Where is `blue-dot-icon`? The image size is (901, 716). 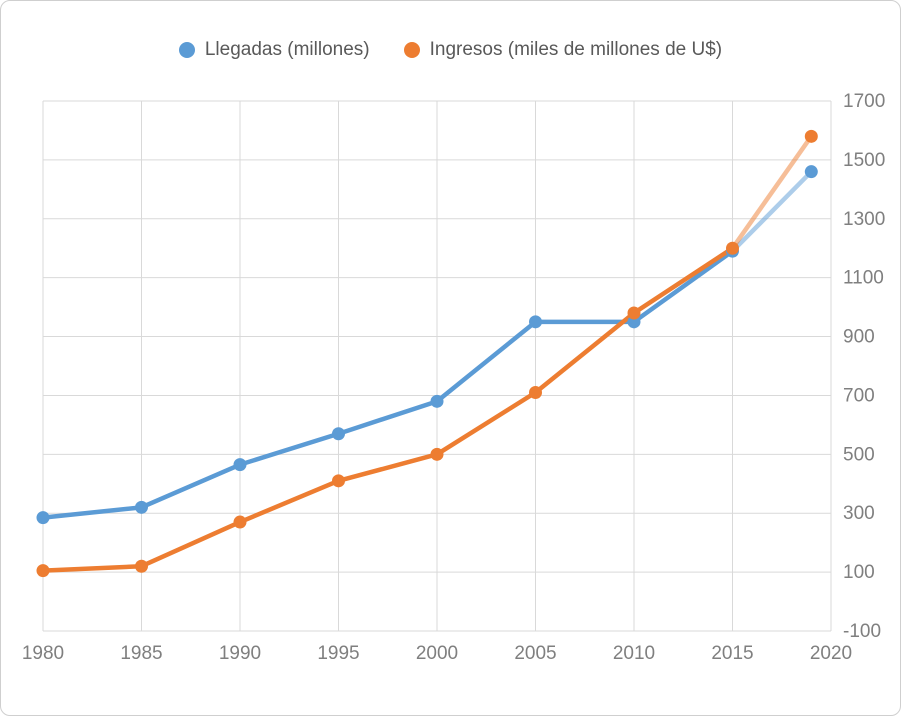 blue-dot-icon is located at coordinates (186, 50).